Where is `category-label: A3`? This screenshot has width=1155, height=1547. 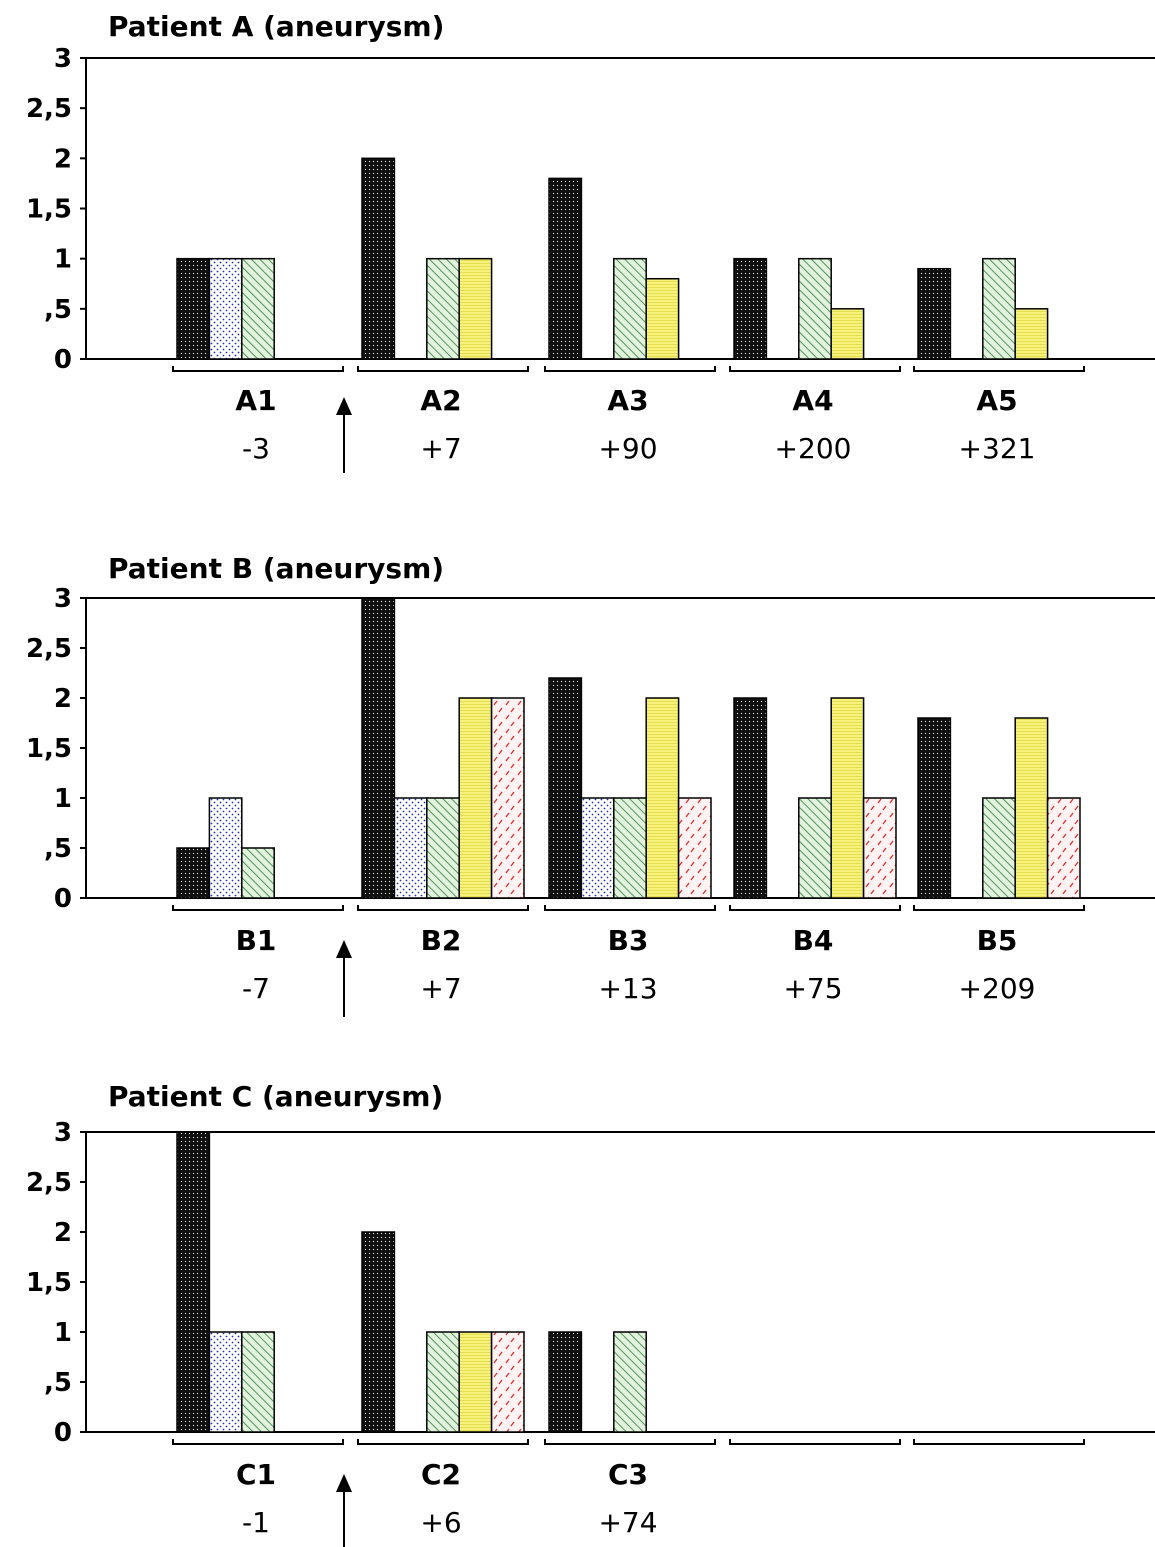
category-label: A3 is located at coordinates (627, 400).